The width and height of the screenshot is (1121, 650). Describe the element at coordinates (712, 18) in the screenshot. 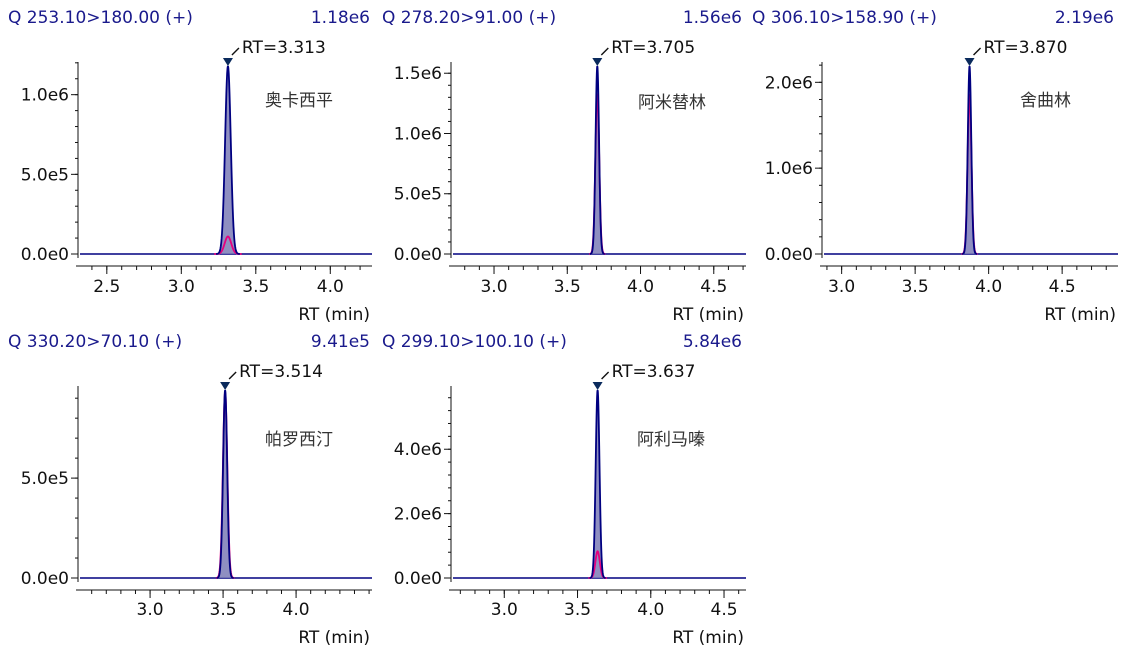

I see `max-intensity-label: 1.56e6` at that location.